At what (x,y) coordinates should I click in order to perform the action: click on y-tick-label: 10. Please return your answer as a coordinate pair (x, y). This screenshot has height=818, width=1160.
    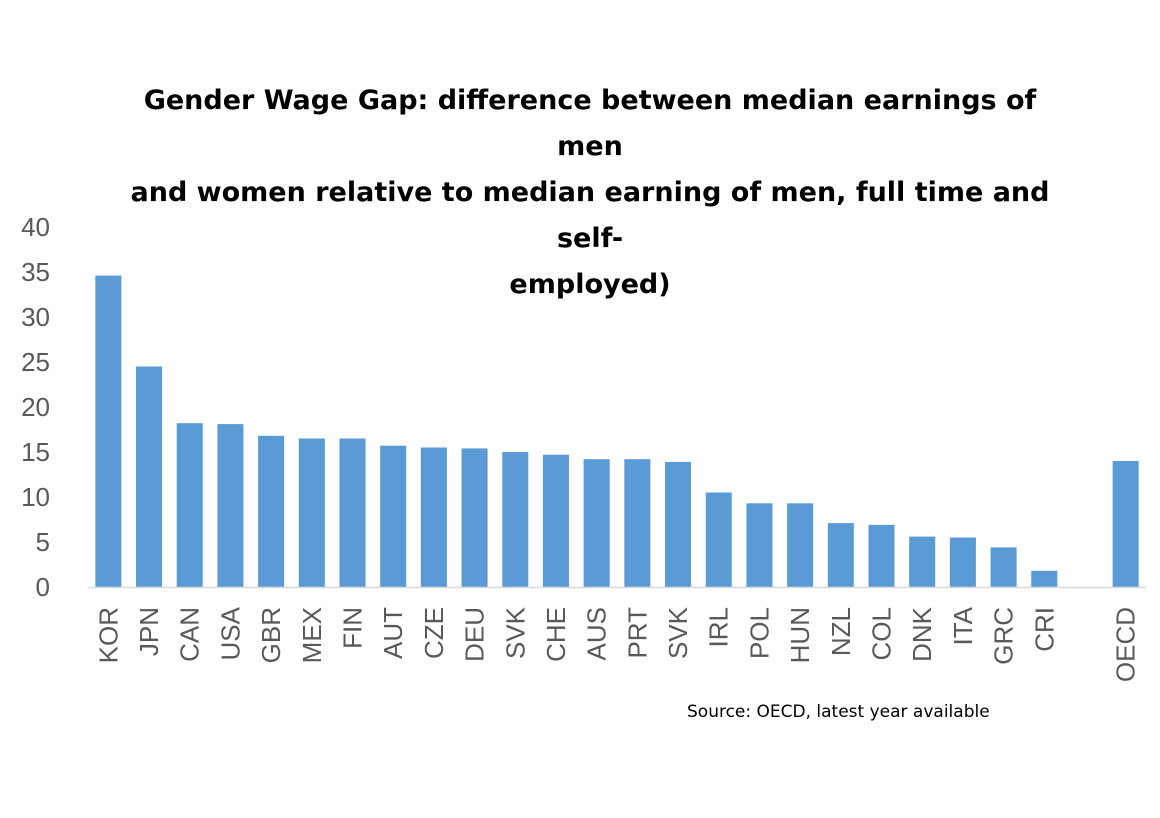
    Looking at the image, I should click on (35, 497).